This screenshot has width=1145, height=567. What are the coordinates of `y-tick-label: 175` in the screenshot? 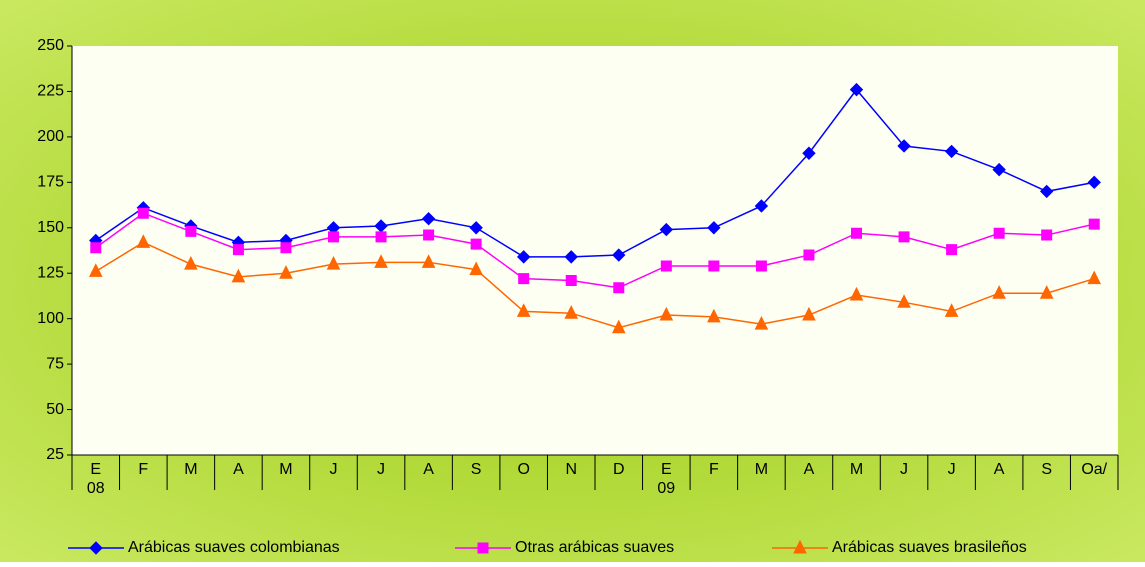 It's located at (50, 182).